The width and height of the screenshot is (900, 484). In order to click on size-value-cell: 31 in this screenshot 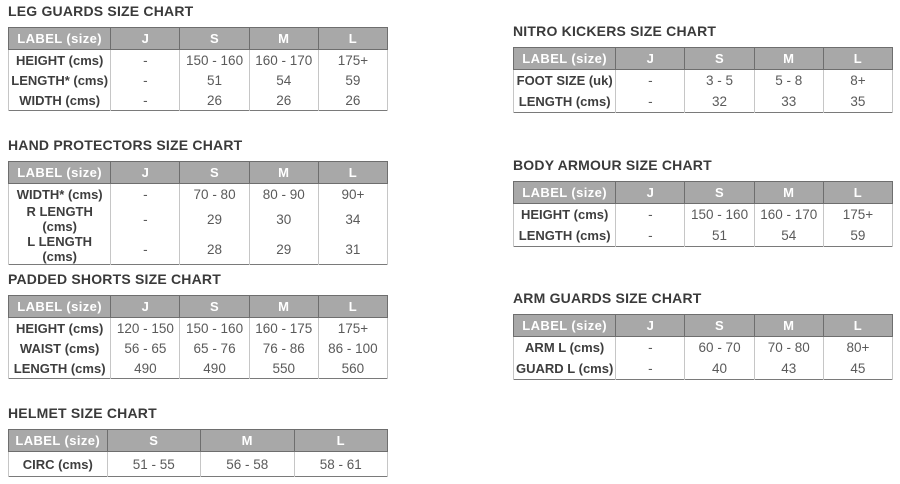, I will do `click(353, 249)`.